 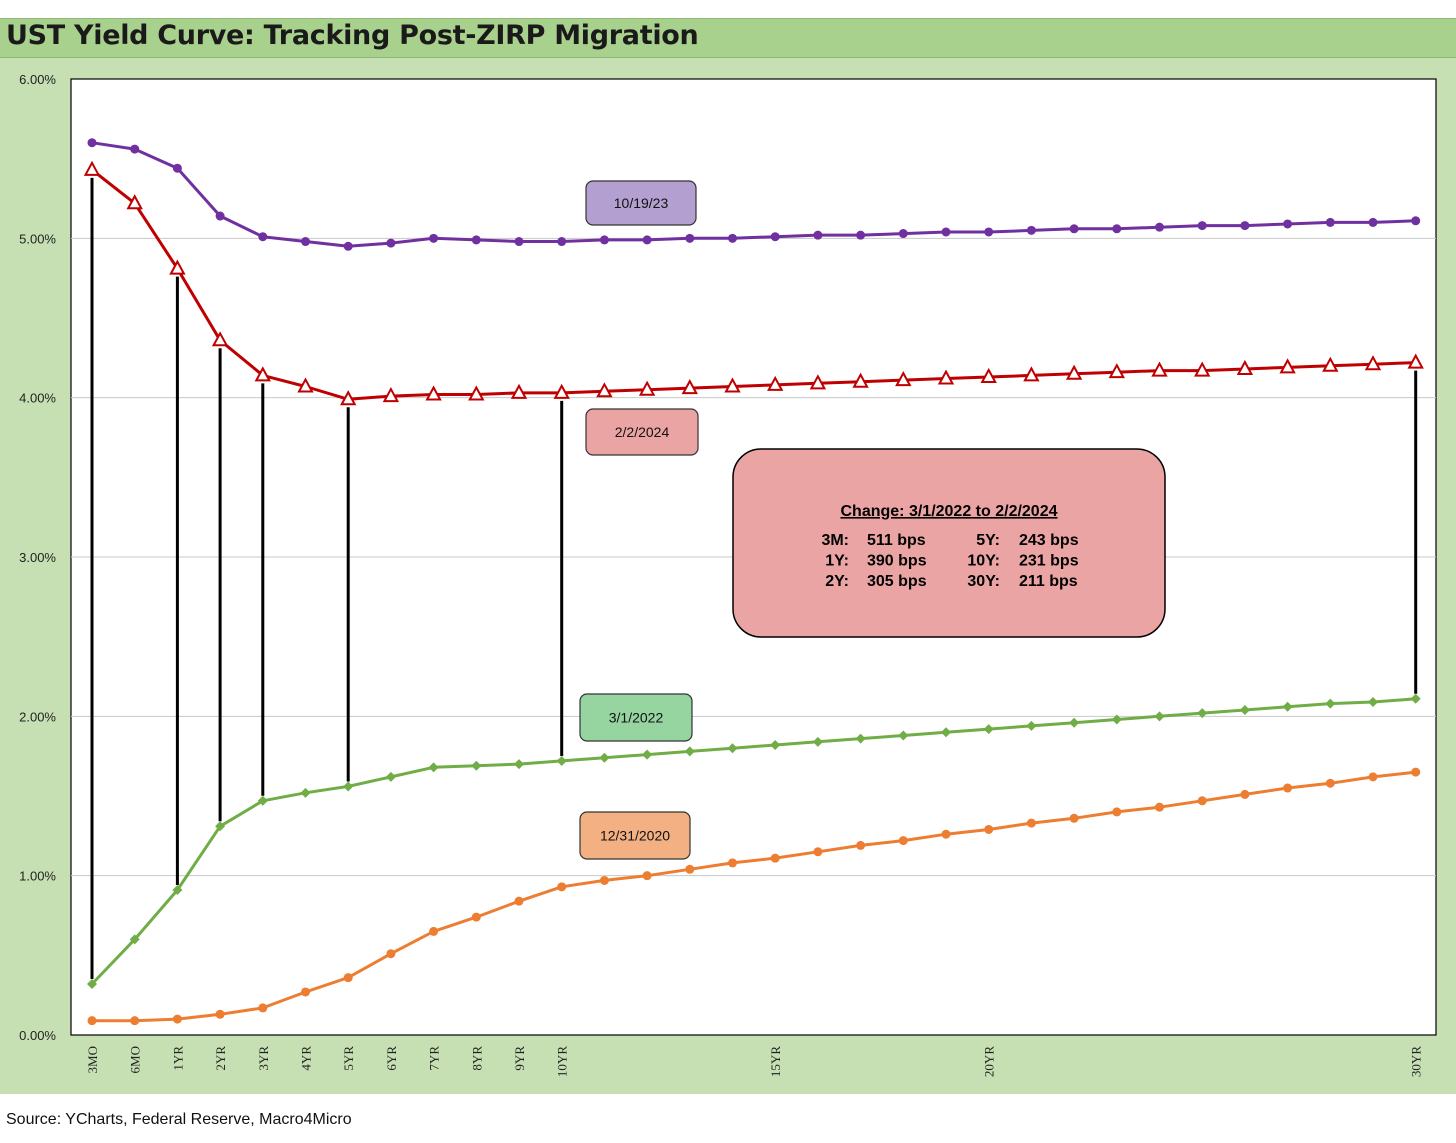 I want to click on x-tick-label: 9YR, so click(x=519, y=1058).